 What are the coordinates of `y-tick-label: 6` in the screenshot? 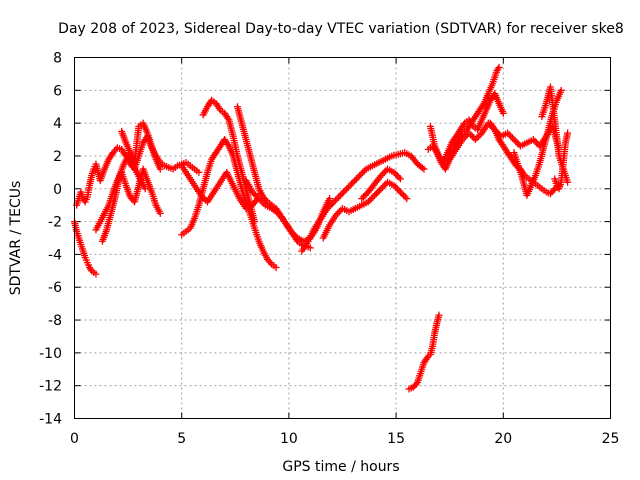 It's located at (57, 91).